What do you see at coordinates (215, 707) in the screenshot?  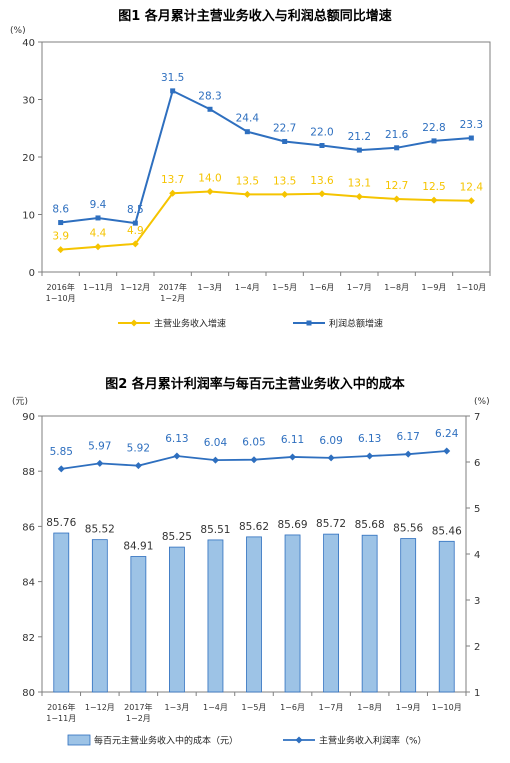 I see `x-tick-label: 1−4月` at bounding box center [215, 707].